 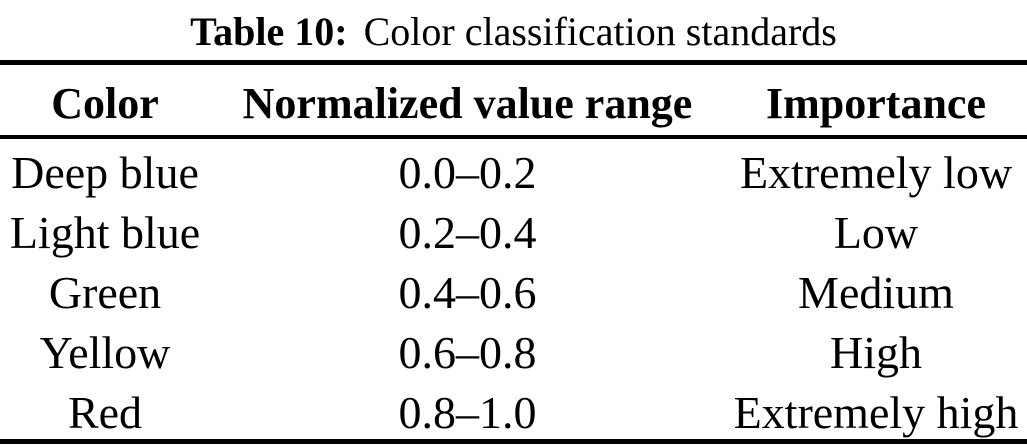 I want to click on table-cell: Deep blue, so click(x=105, y=172).